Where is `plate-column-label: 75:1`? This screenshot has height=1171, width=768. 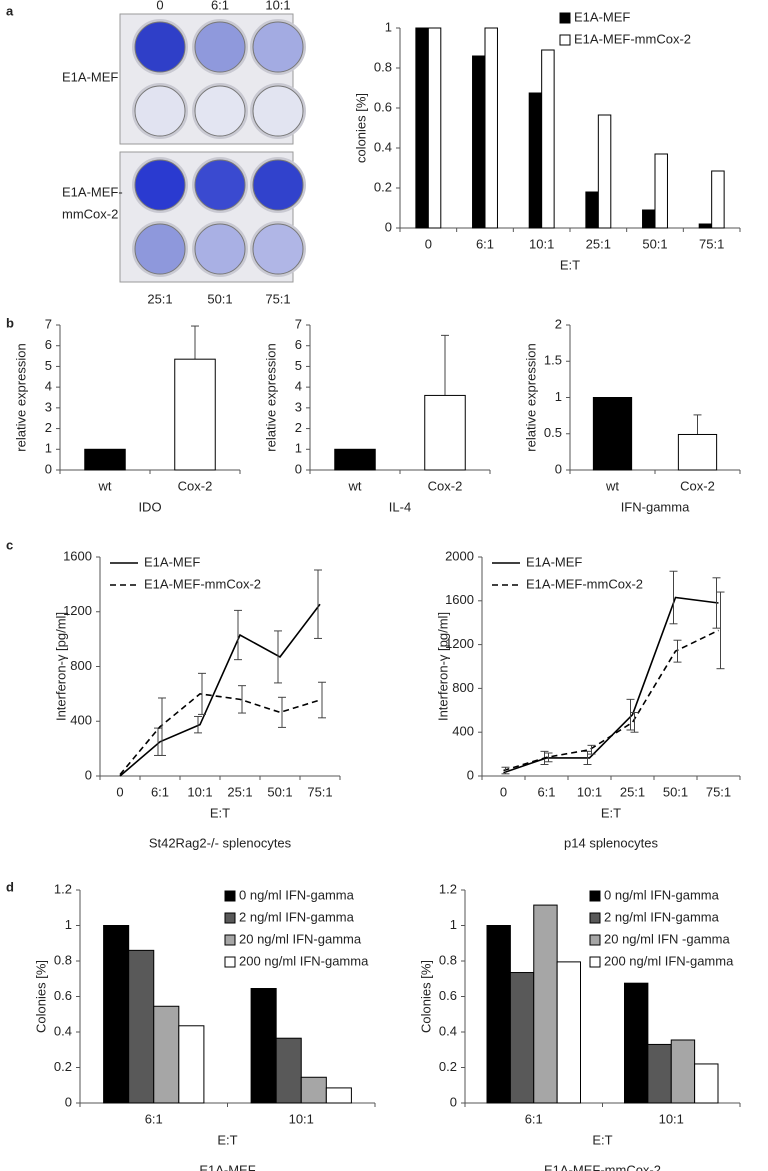 plate-column-label: 75:1 is located at coordinates (277, 298).